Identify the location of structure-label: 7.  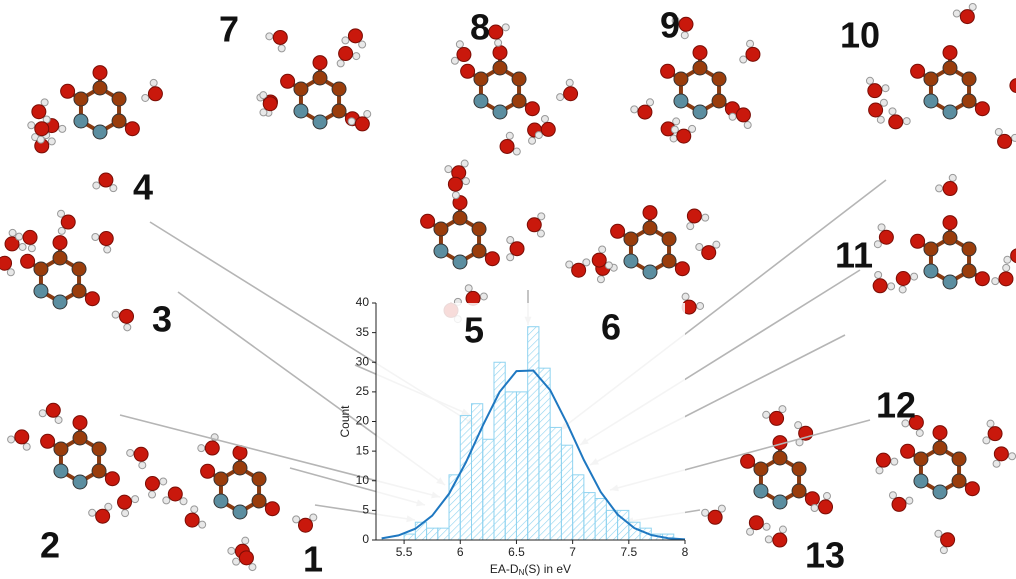
(229, 29).